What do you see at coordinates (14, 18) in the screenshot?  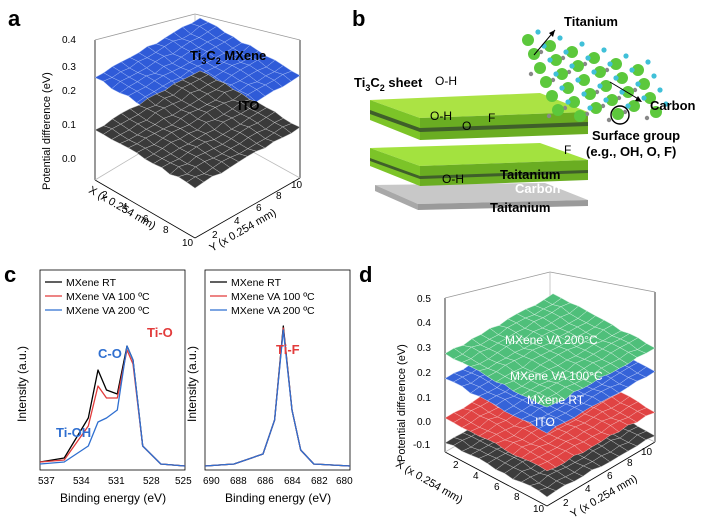 I see `panel-label-a: a` at bounding box center [14, 18].